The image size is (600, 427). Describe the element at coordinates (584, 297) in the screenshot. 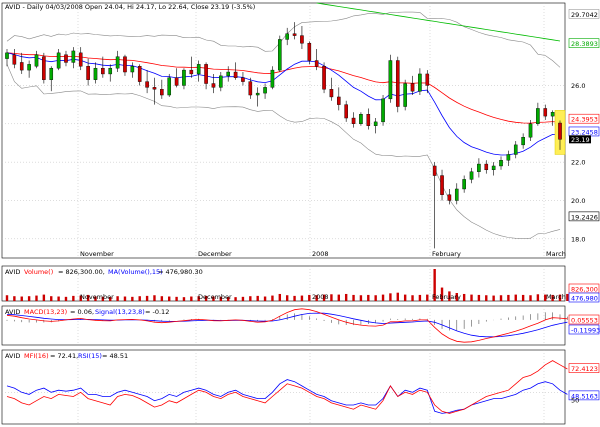

I see `volume-ma-value-label-box` at that location.